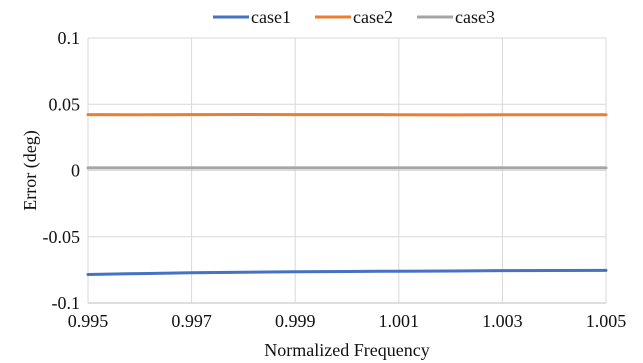 The width and height of the screenshot is (643, 363). I want to click on series-line-case1, so click(347, 272).